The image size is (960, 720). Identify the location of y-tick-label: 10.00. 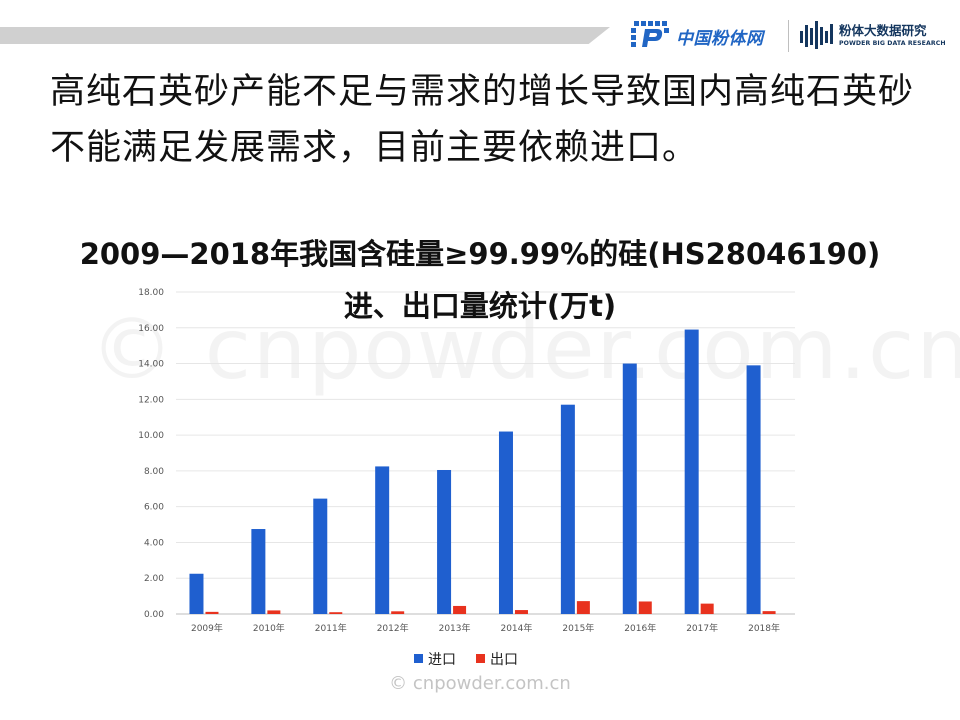
(151, 436).